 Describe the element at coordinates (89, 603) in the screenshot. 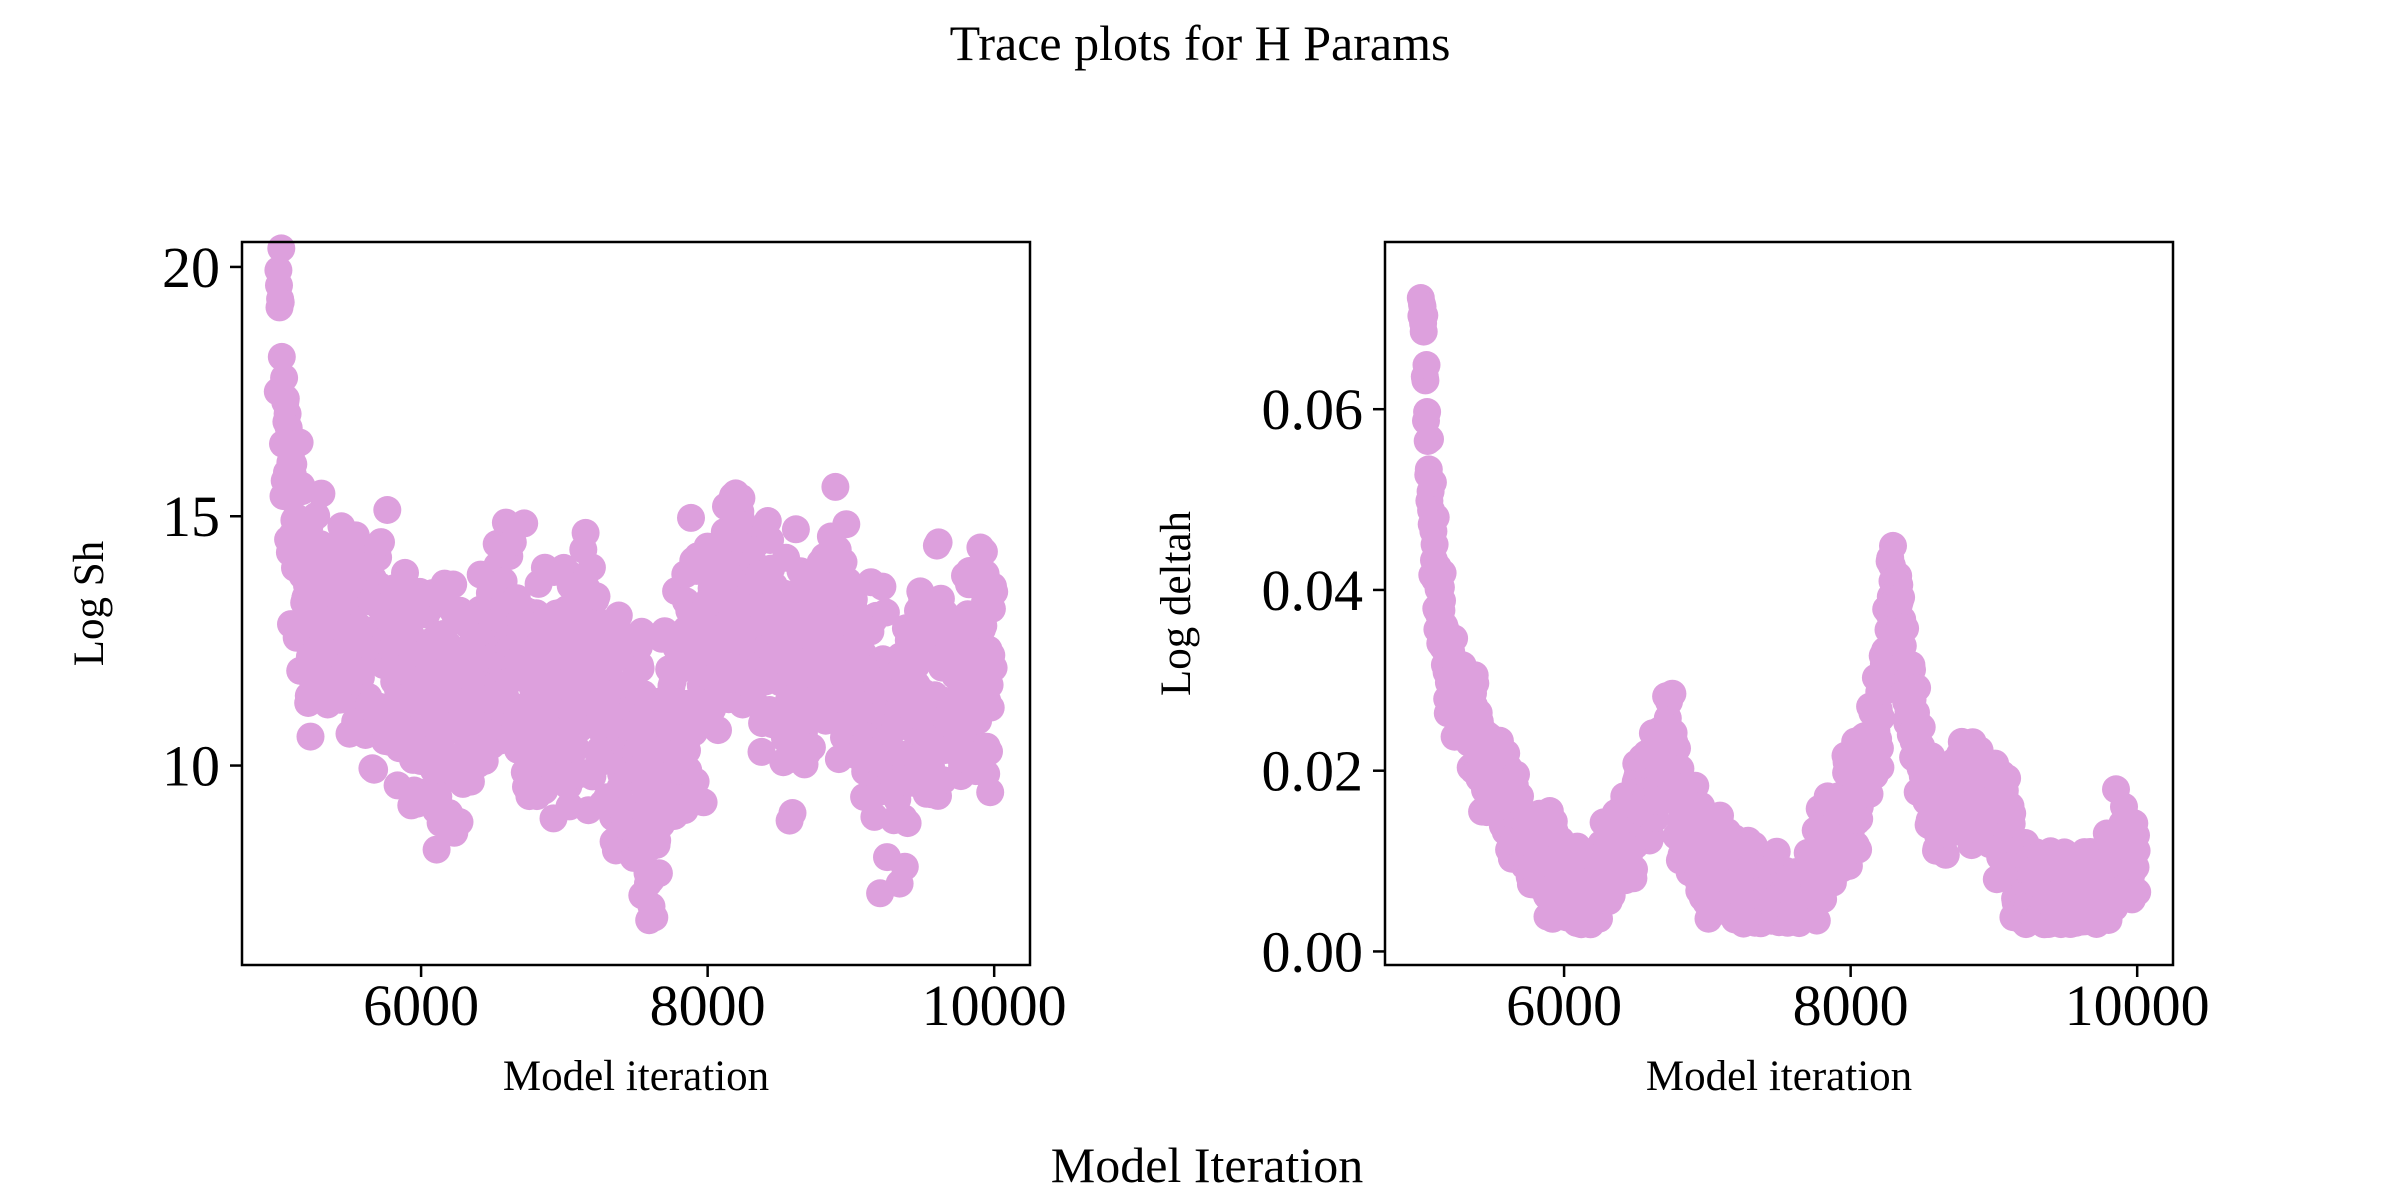

I see `y-axis-label: Log Sh` at that location.